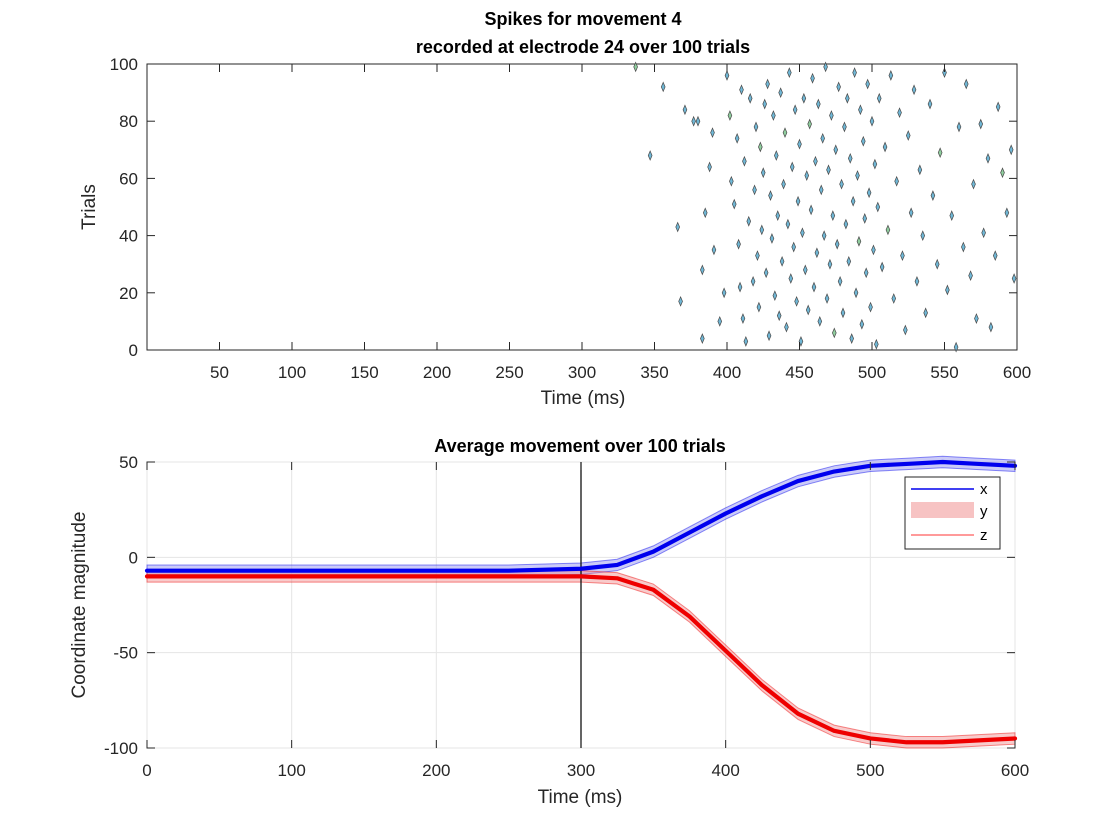  I want to click on top-title-line-2: recorded at electrode 24 over 100 trials, so click(583, 47).